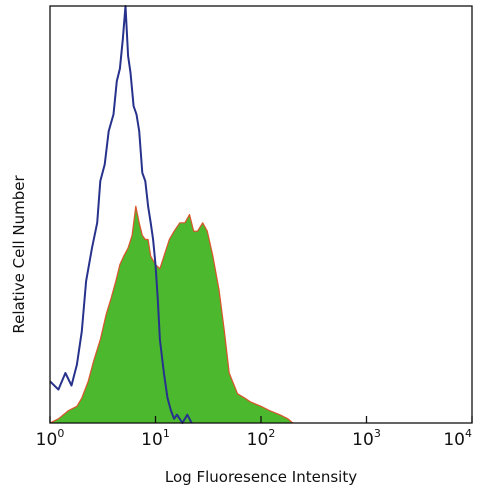 This screenshot has width=495, height=495. Describe the element at coordinates (261, 477) in the screenshot. I see `x-axis-label: Log Fluoresence Intensity` at that location.